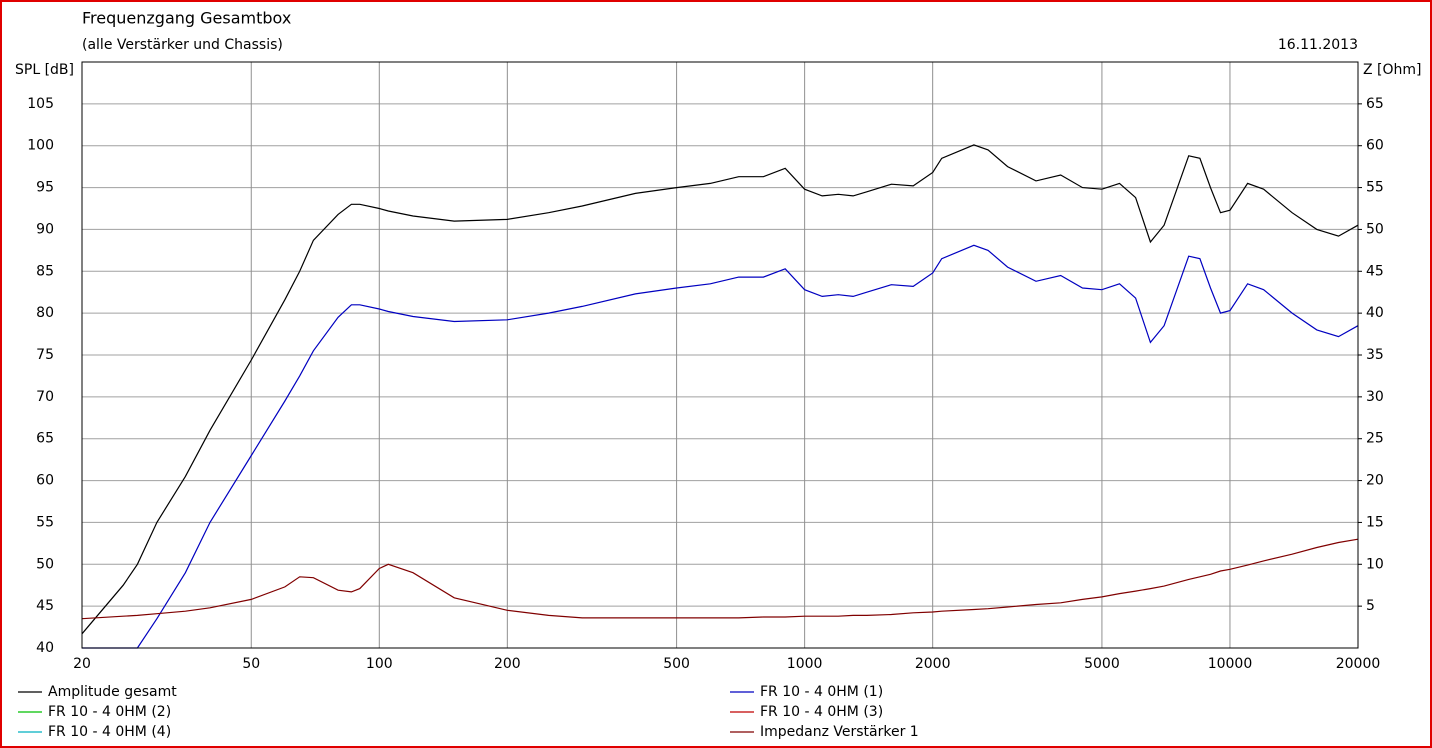 The width and height of the screenshot is (1432, 748). I want to click on y2-tick-label: 40, so click(1375, 313).